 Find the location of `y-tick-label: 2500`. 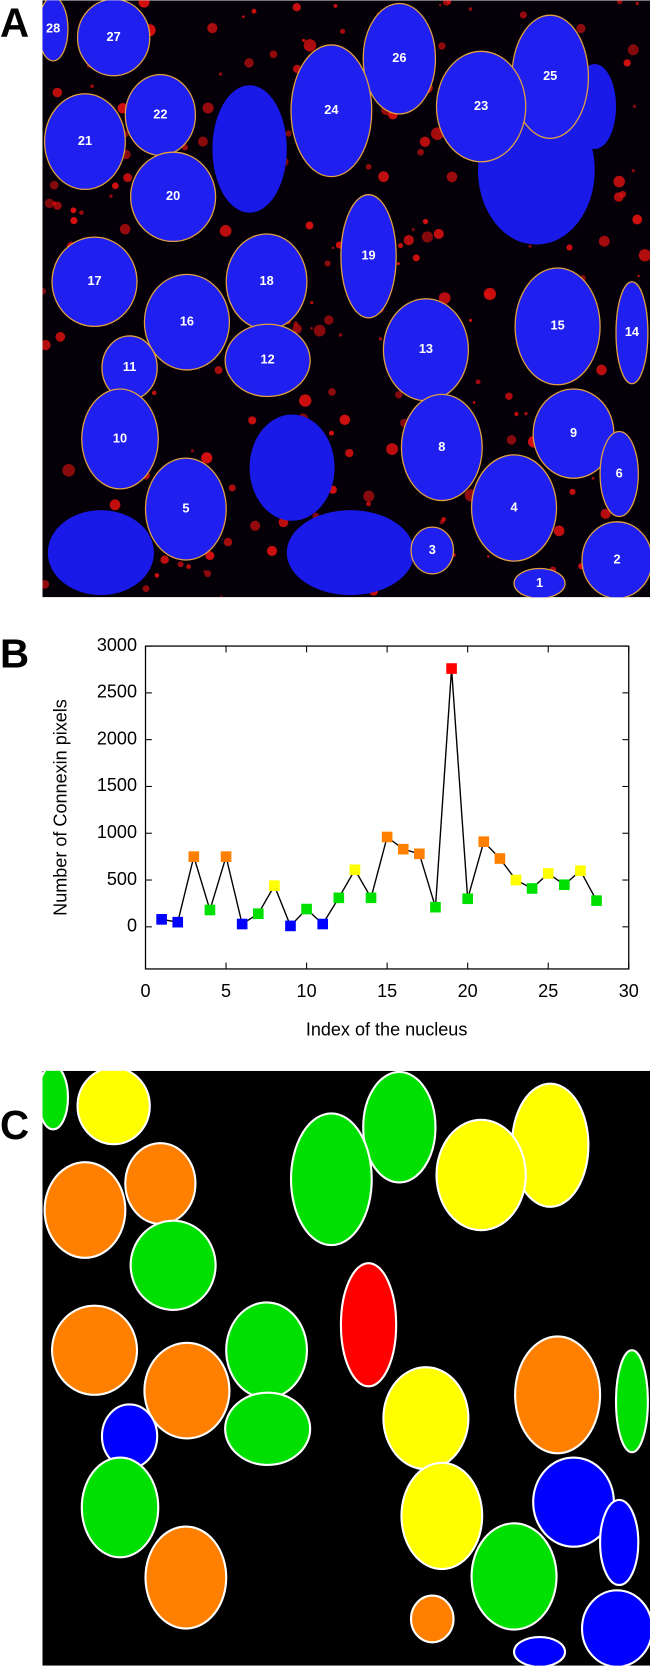

y-tick-label: 2500 is located at coordinates (117, 692).